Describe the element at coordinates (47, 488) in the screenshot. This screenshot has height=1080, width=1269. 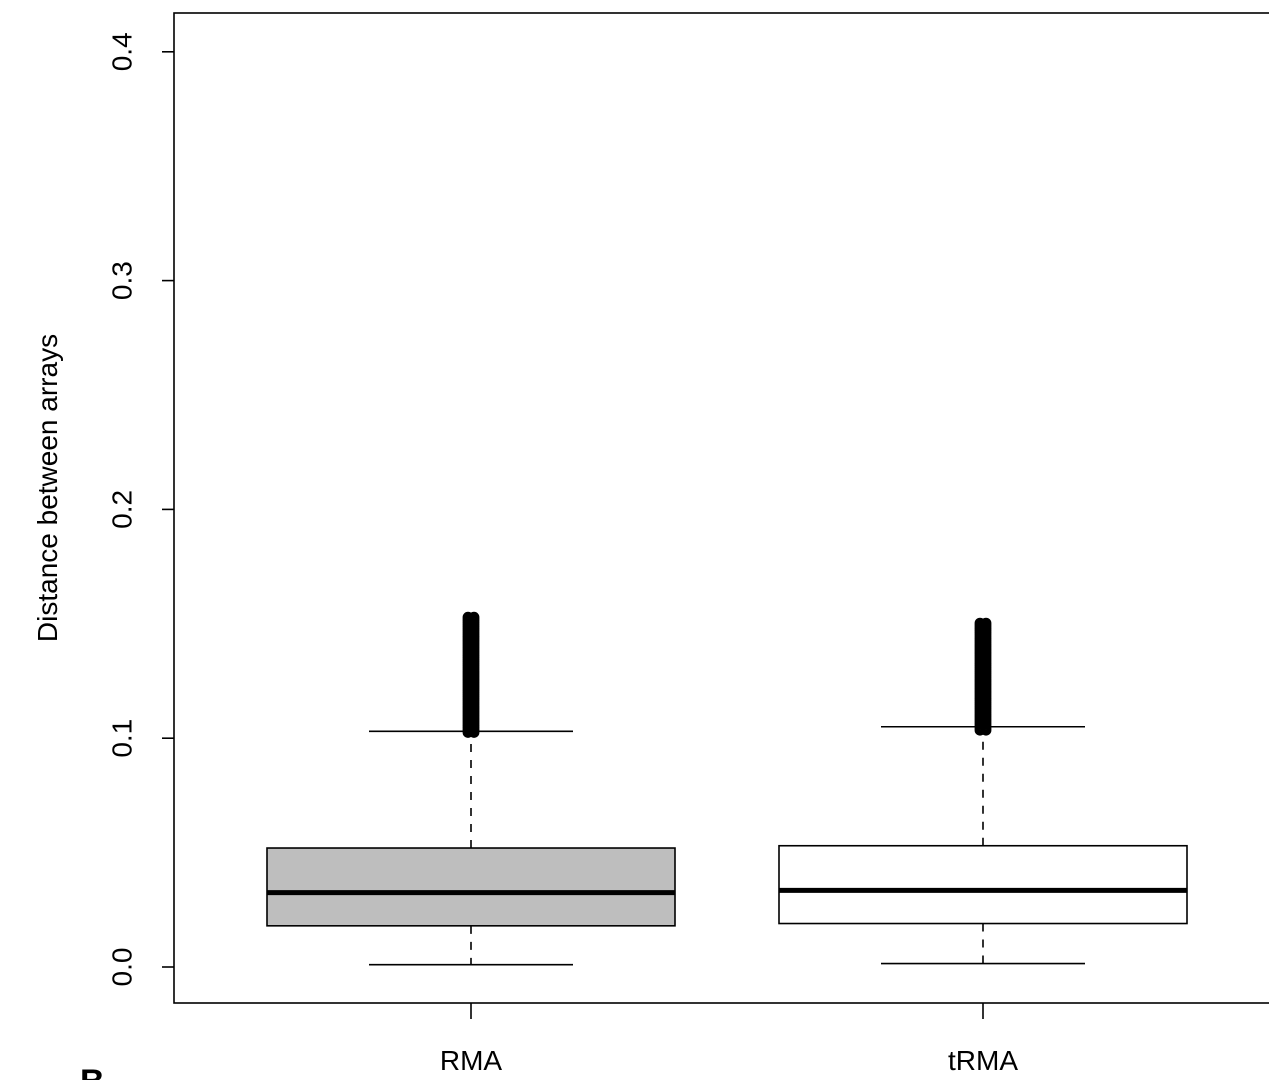
I see `y-axis-title: Distance between arrays` at that location.